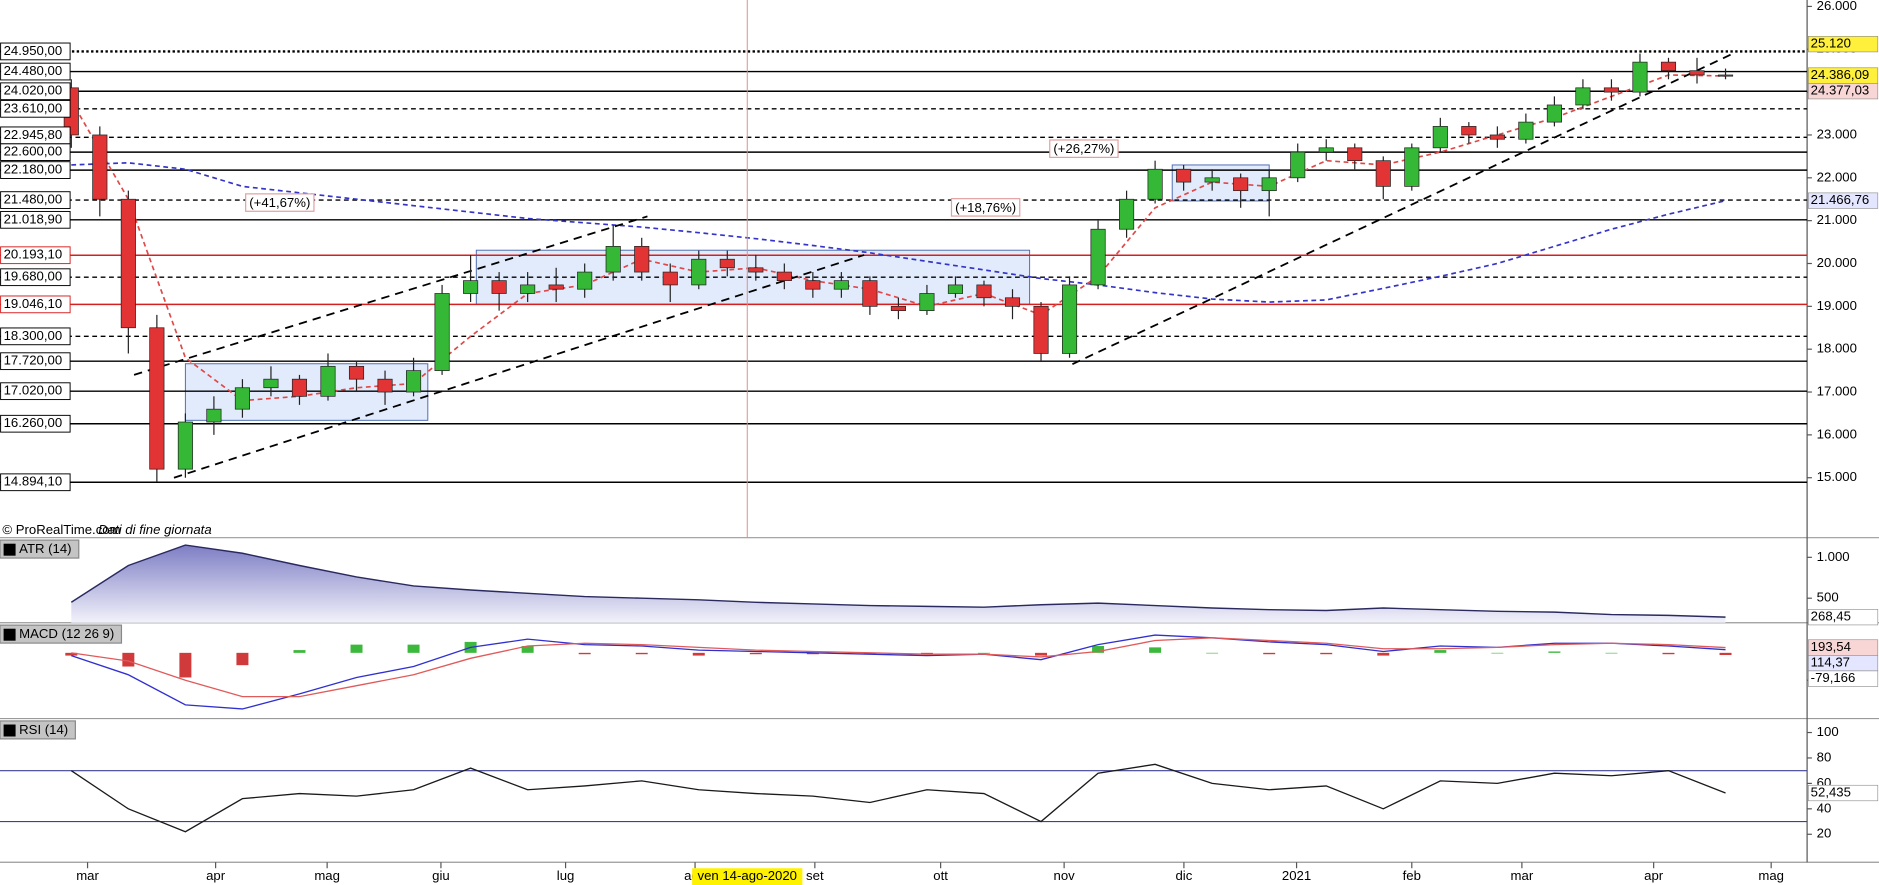 The width and height of the screenshot is (1879, 885). I want to click on level-label: 24.480,00, so click(33, 70).